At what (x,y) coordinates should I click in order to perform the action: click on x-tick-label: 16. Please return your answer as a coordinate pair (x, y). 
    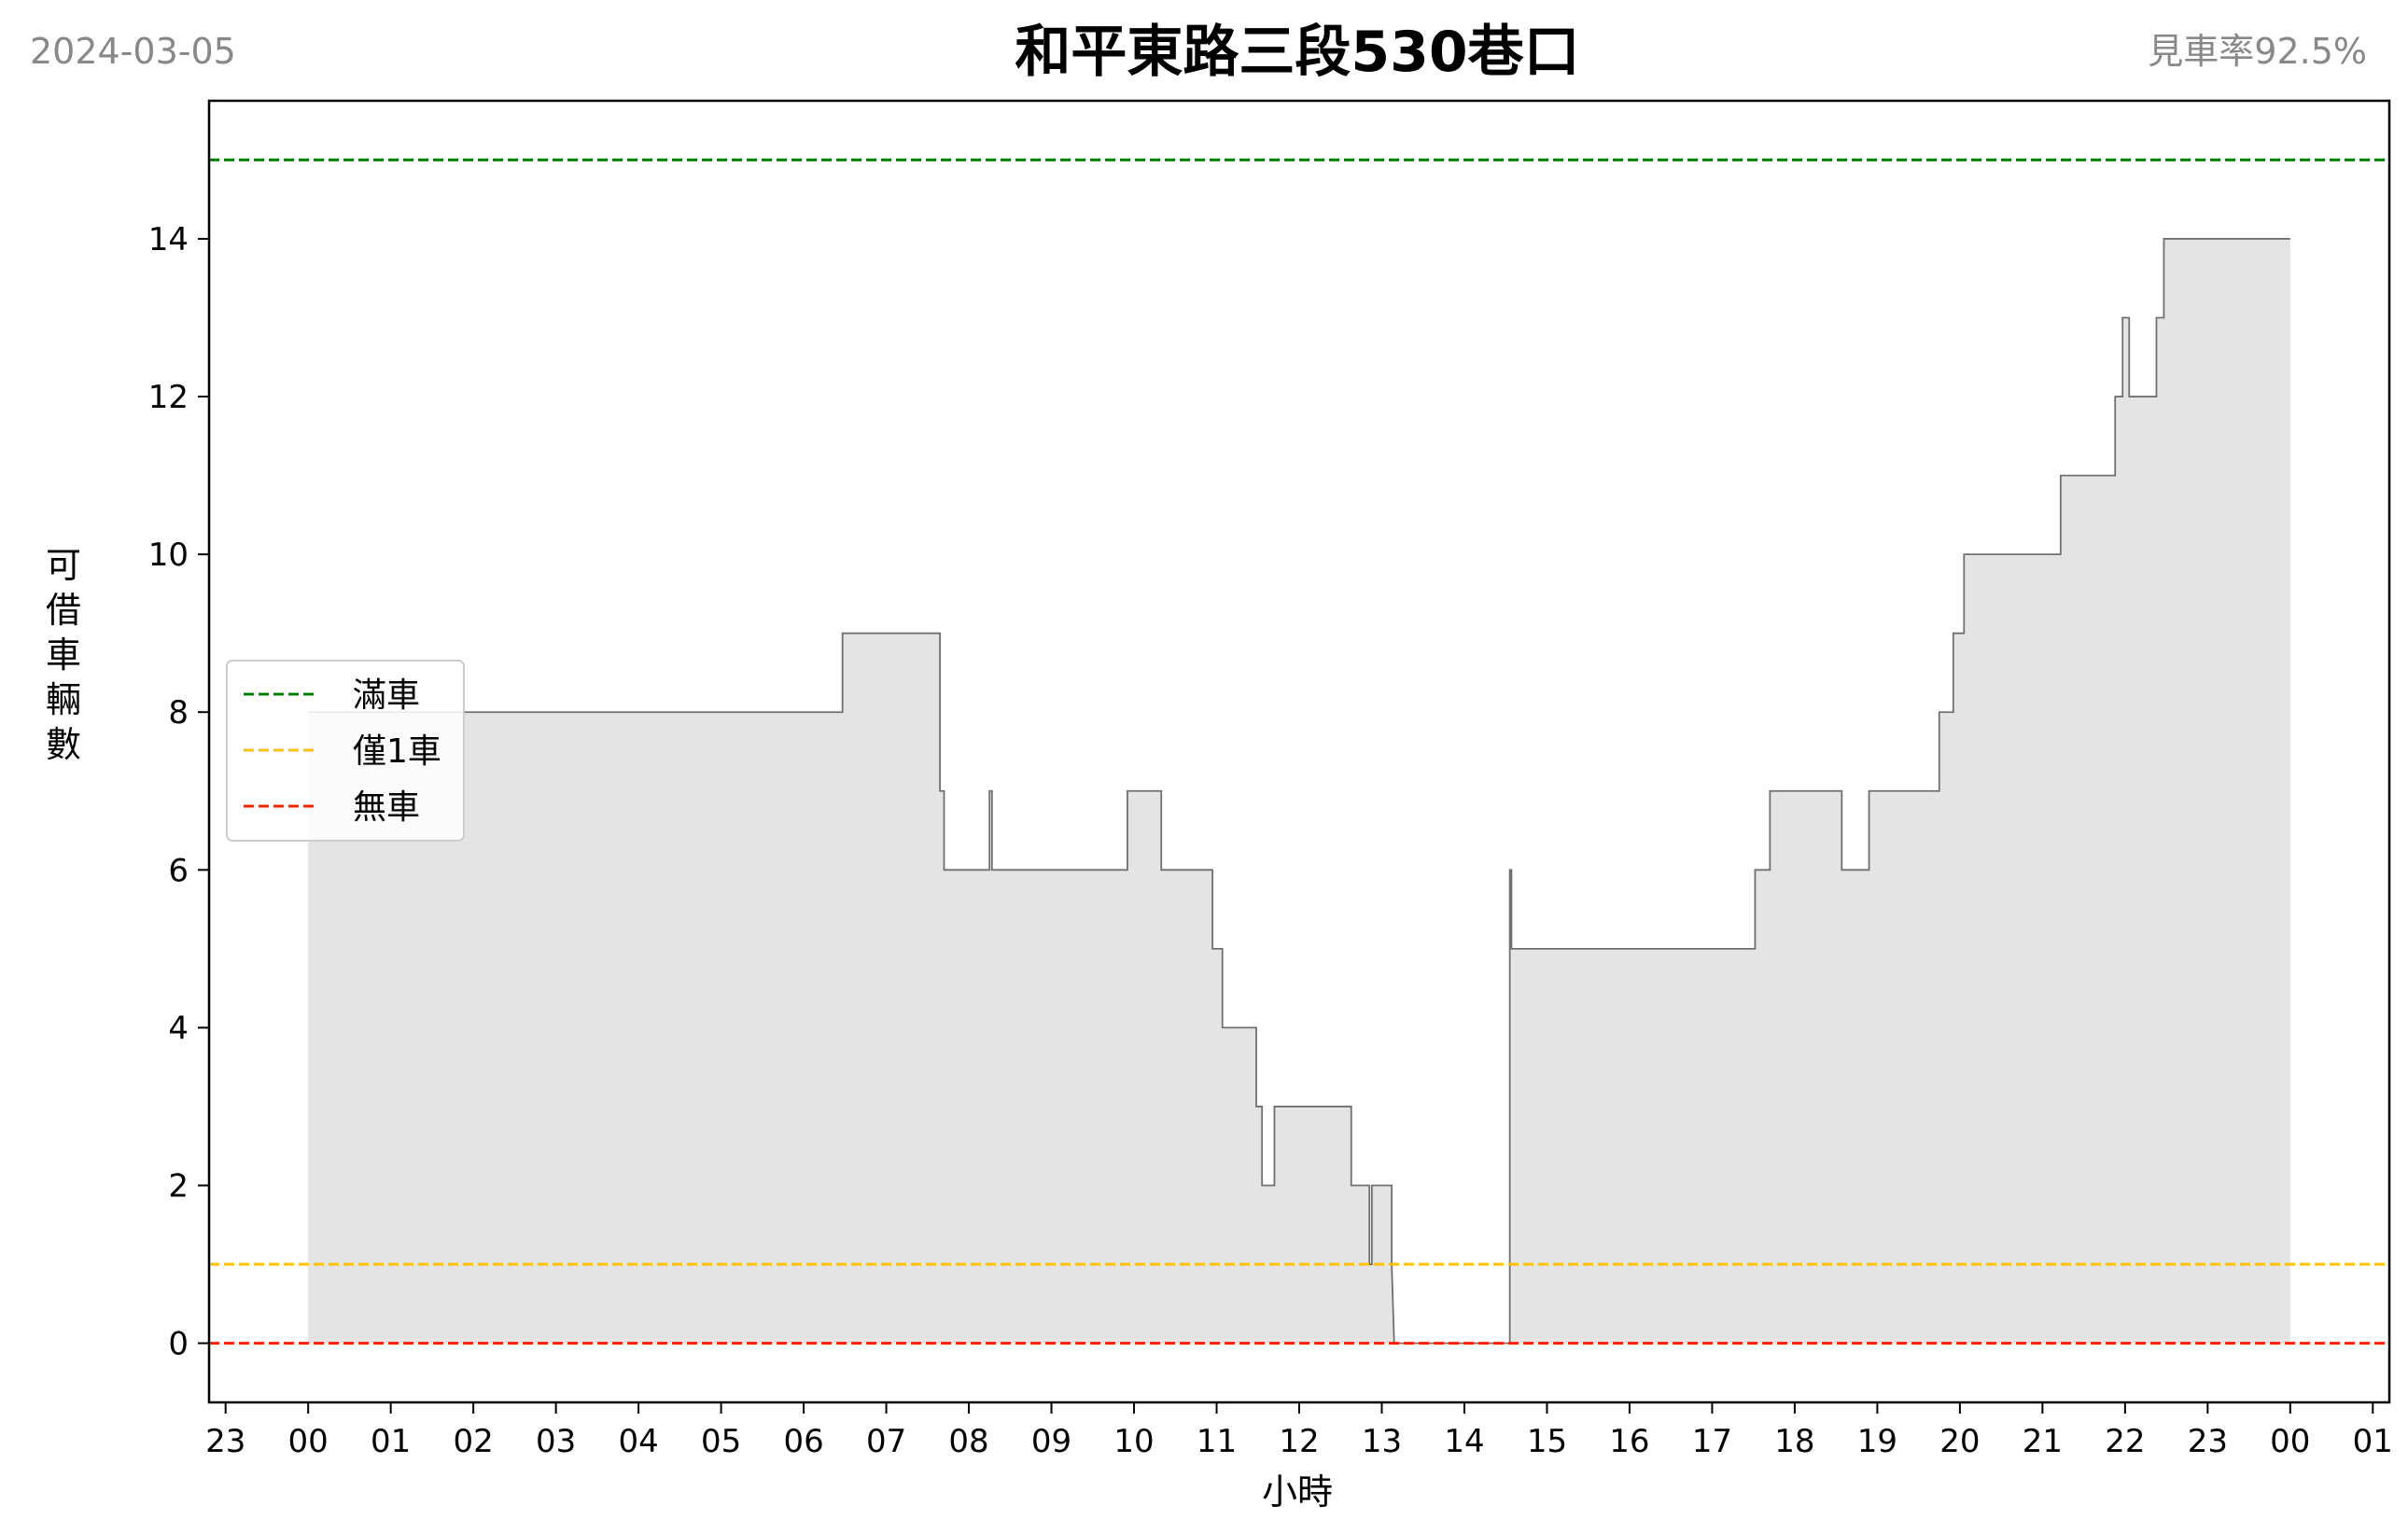
    Looking at the image, I should click on (1629, 1441).